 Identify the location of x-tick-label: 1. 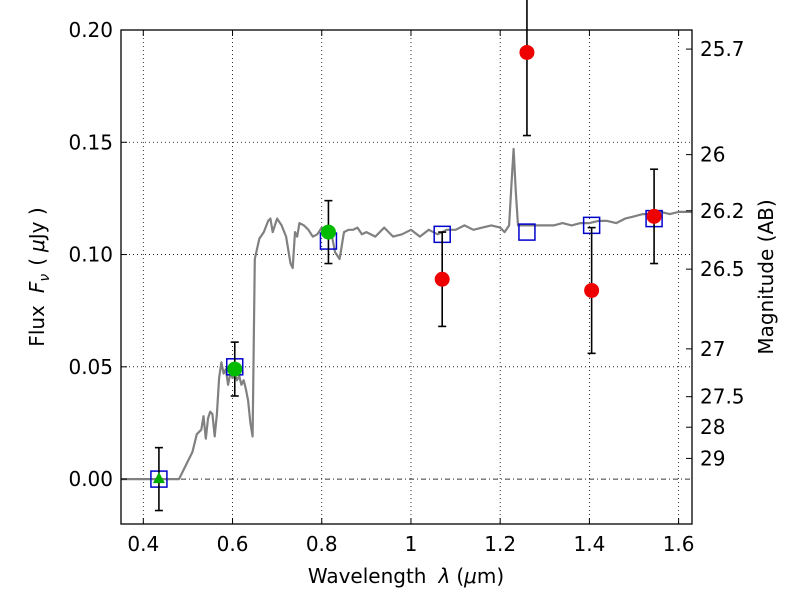
(411, 544).